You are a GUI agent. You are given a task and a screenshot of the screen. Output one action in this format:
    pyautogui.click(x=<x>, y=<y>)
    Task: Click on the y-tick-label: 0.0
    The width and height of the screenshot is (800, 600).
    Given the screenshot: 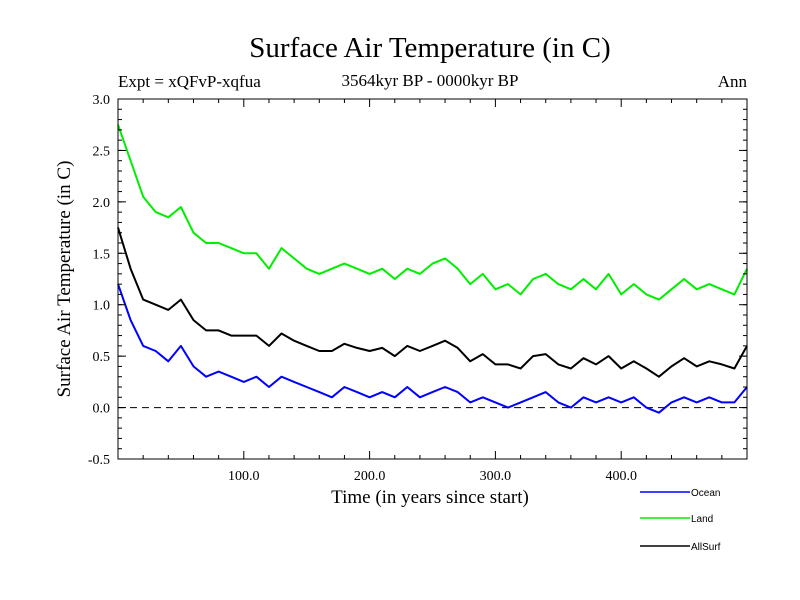 What is the action you would take?
    pyautogui.click(x=102, y=409)
    